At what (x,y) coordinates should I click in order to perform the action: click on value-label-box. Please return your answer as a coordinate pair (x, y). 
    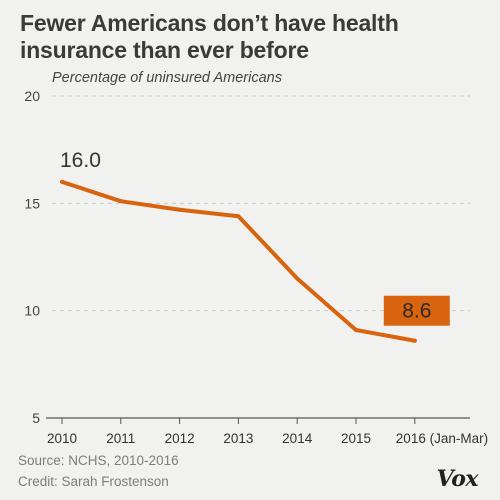
    Looking at the image, I should click on (416, 310).